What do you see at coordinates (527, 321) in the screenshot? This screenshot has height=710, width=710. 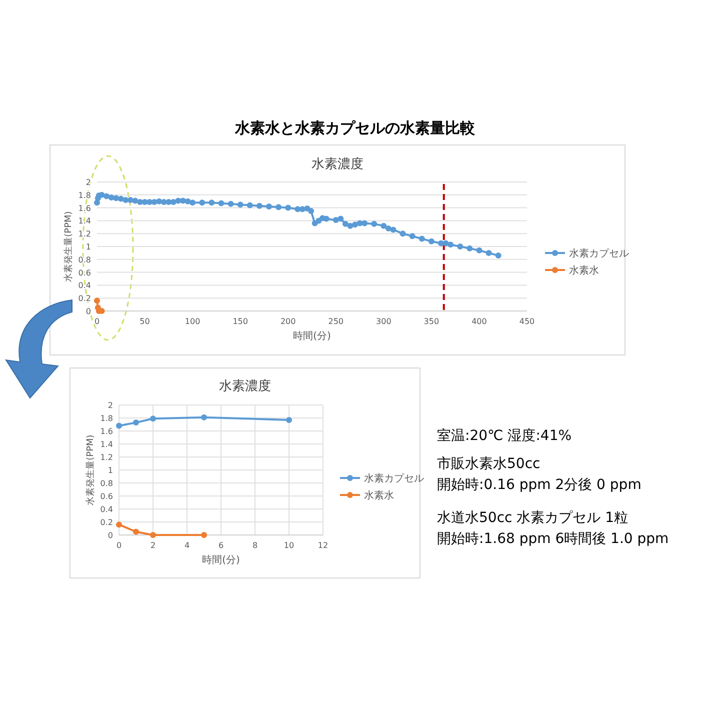 I see `x-tick-label: 450` at bounding box center [527, 321].